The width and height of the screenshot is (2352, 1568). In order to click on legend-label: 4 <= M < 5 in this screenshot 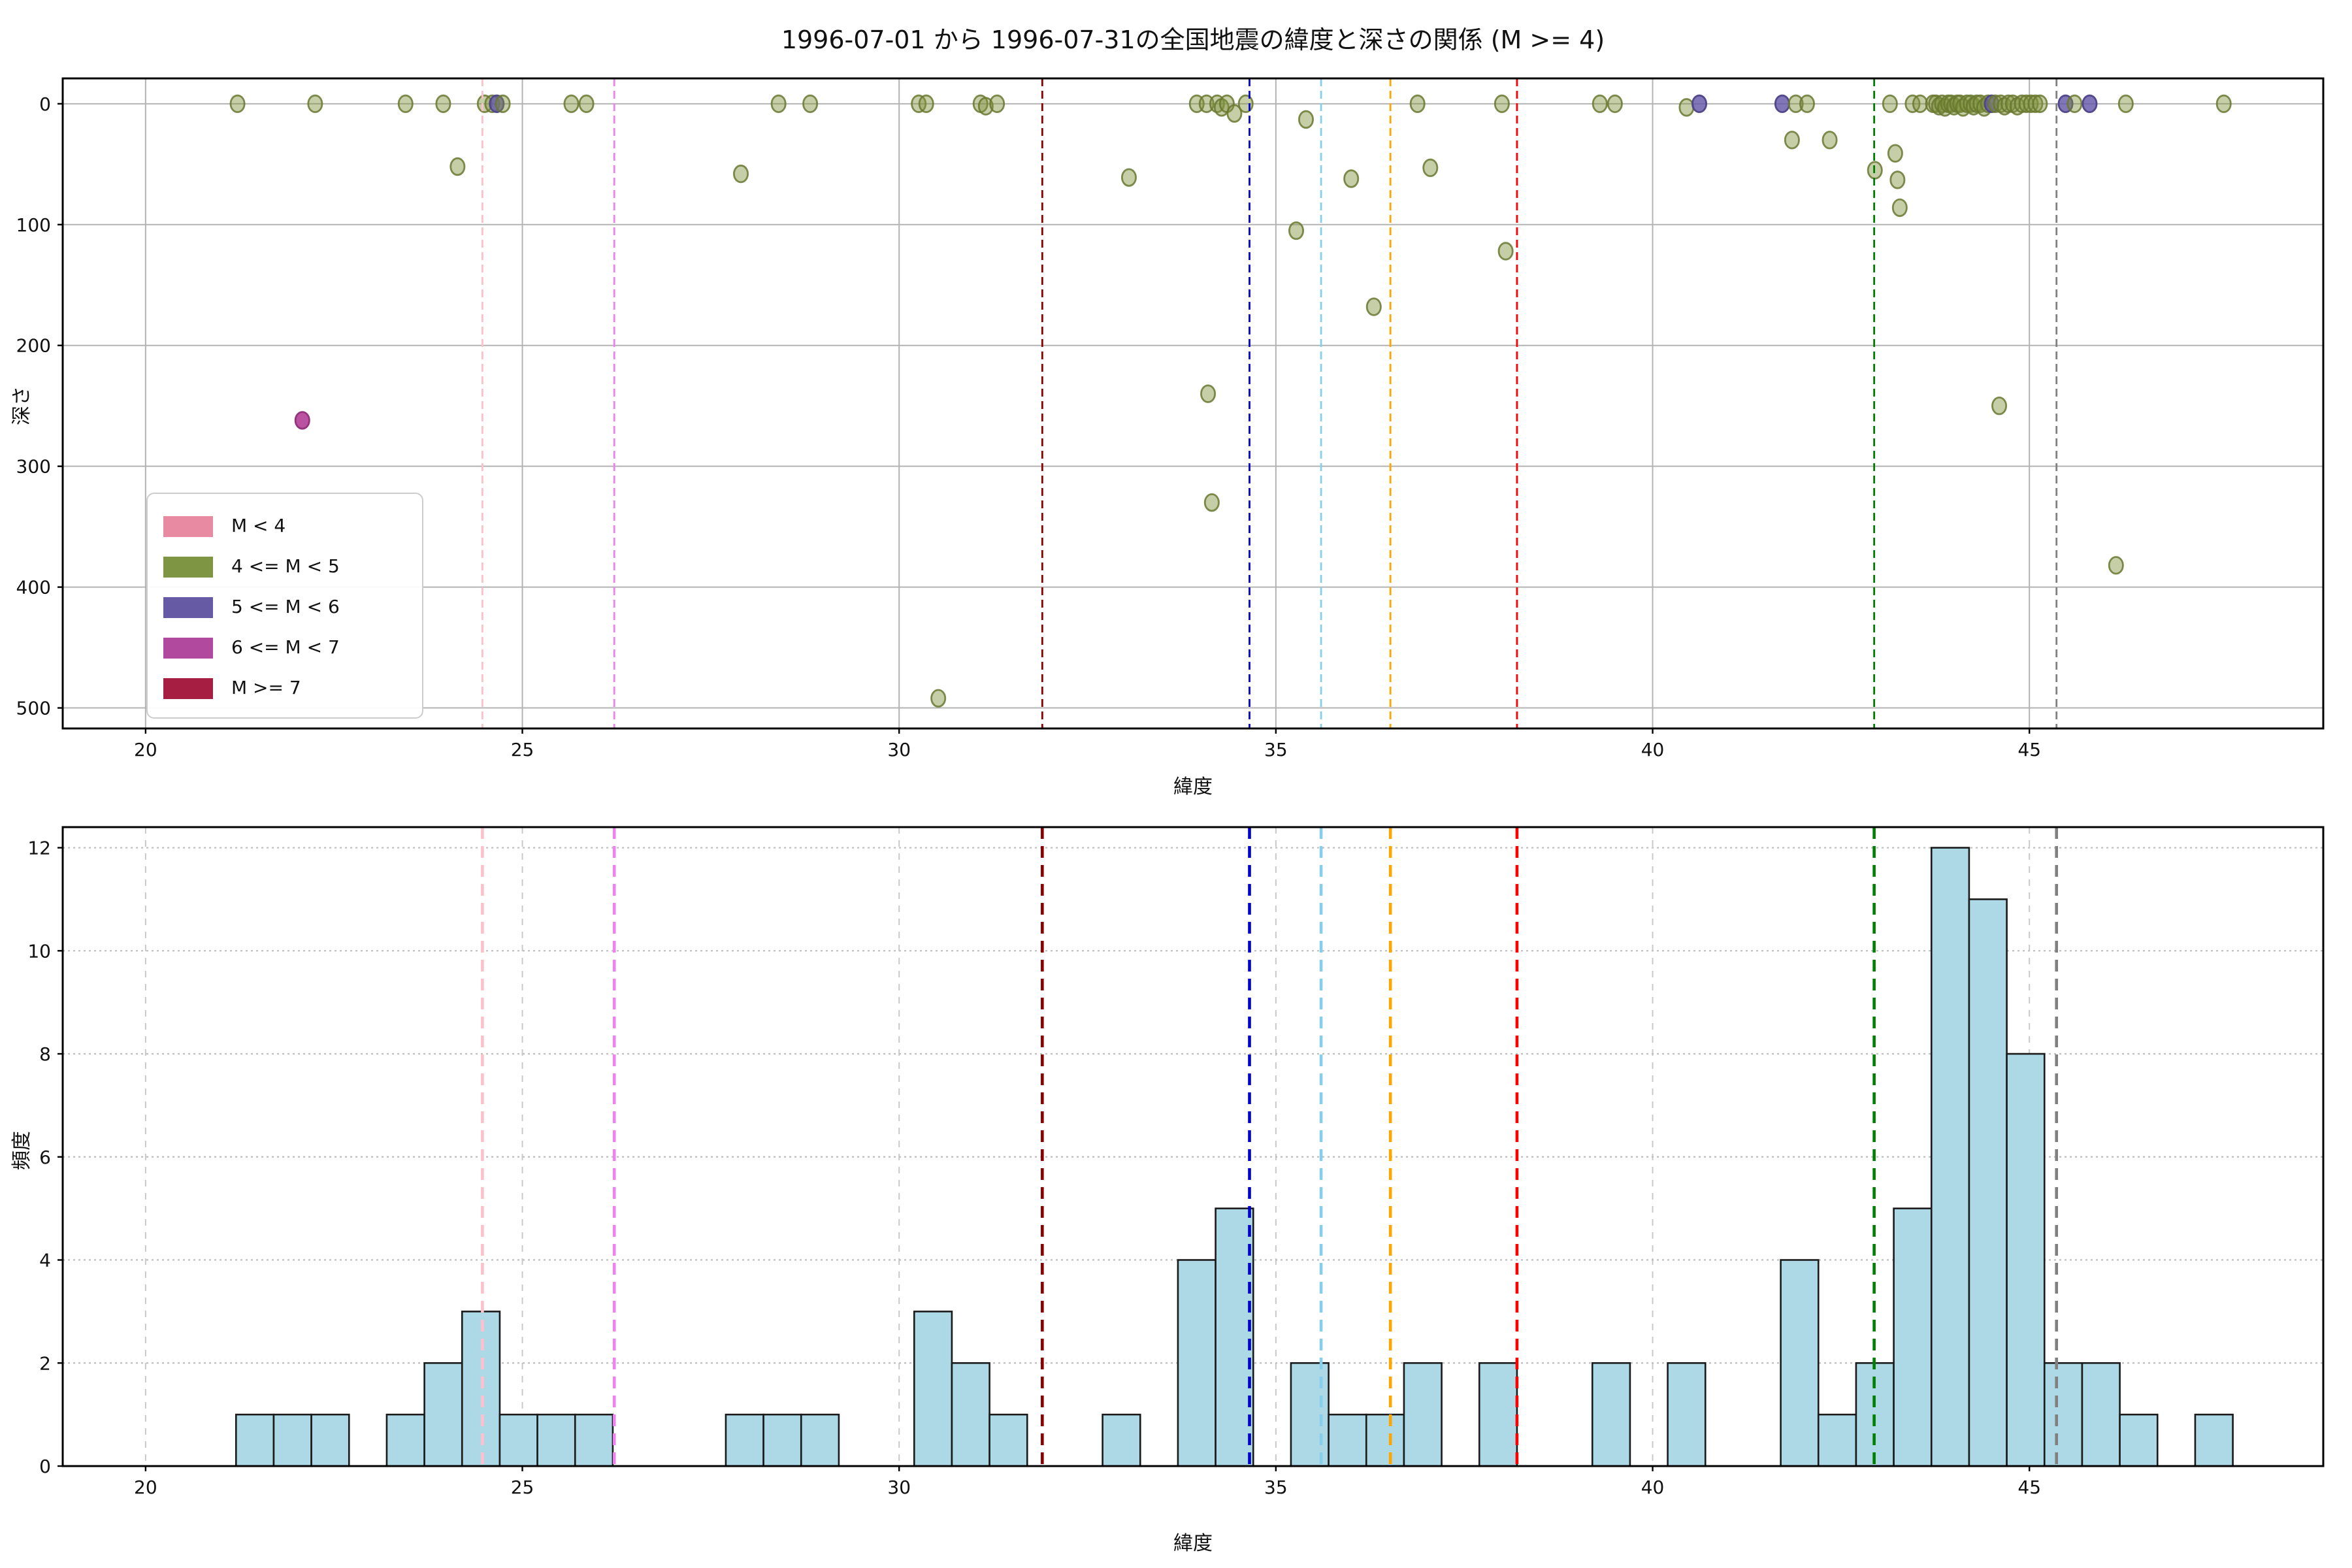, I will do `click(285, 566)`.